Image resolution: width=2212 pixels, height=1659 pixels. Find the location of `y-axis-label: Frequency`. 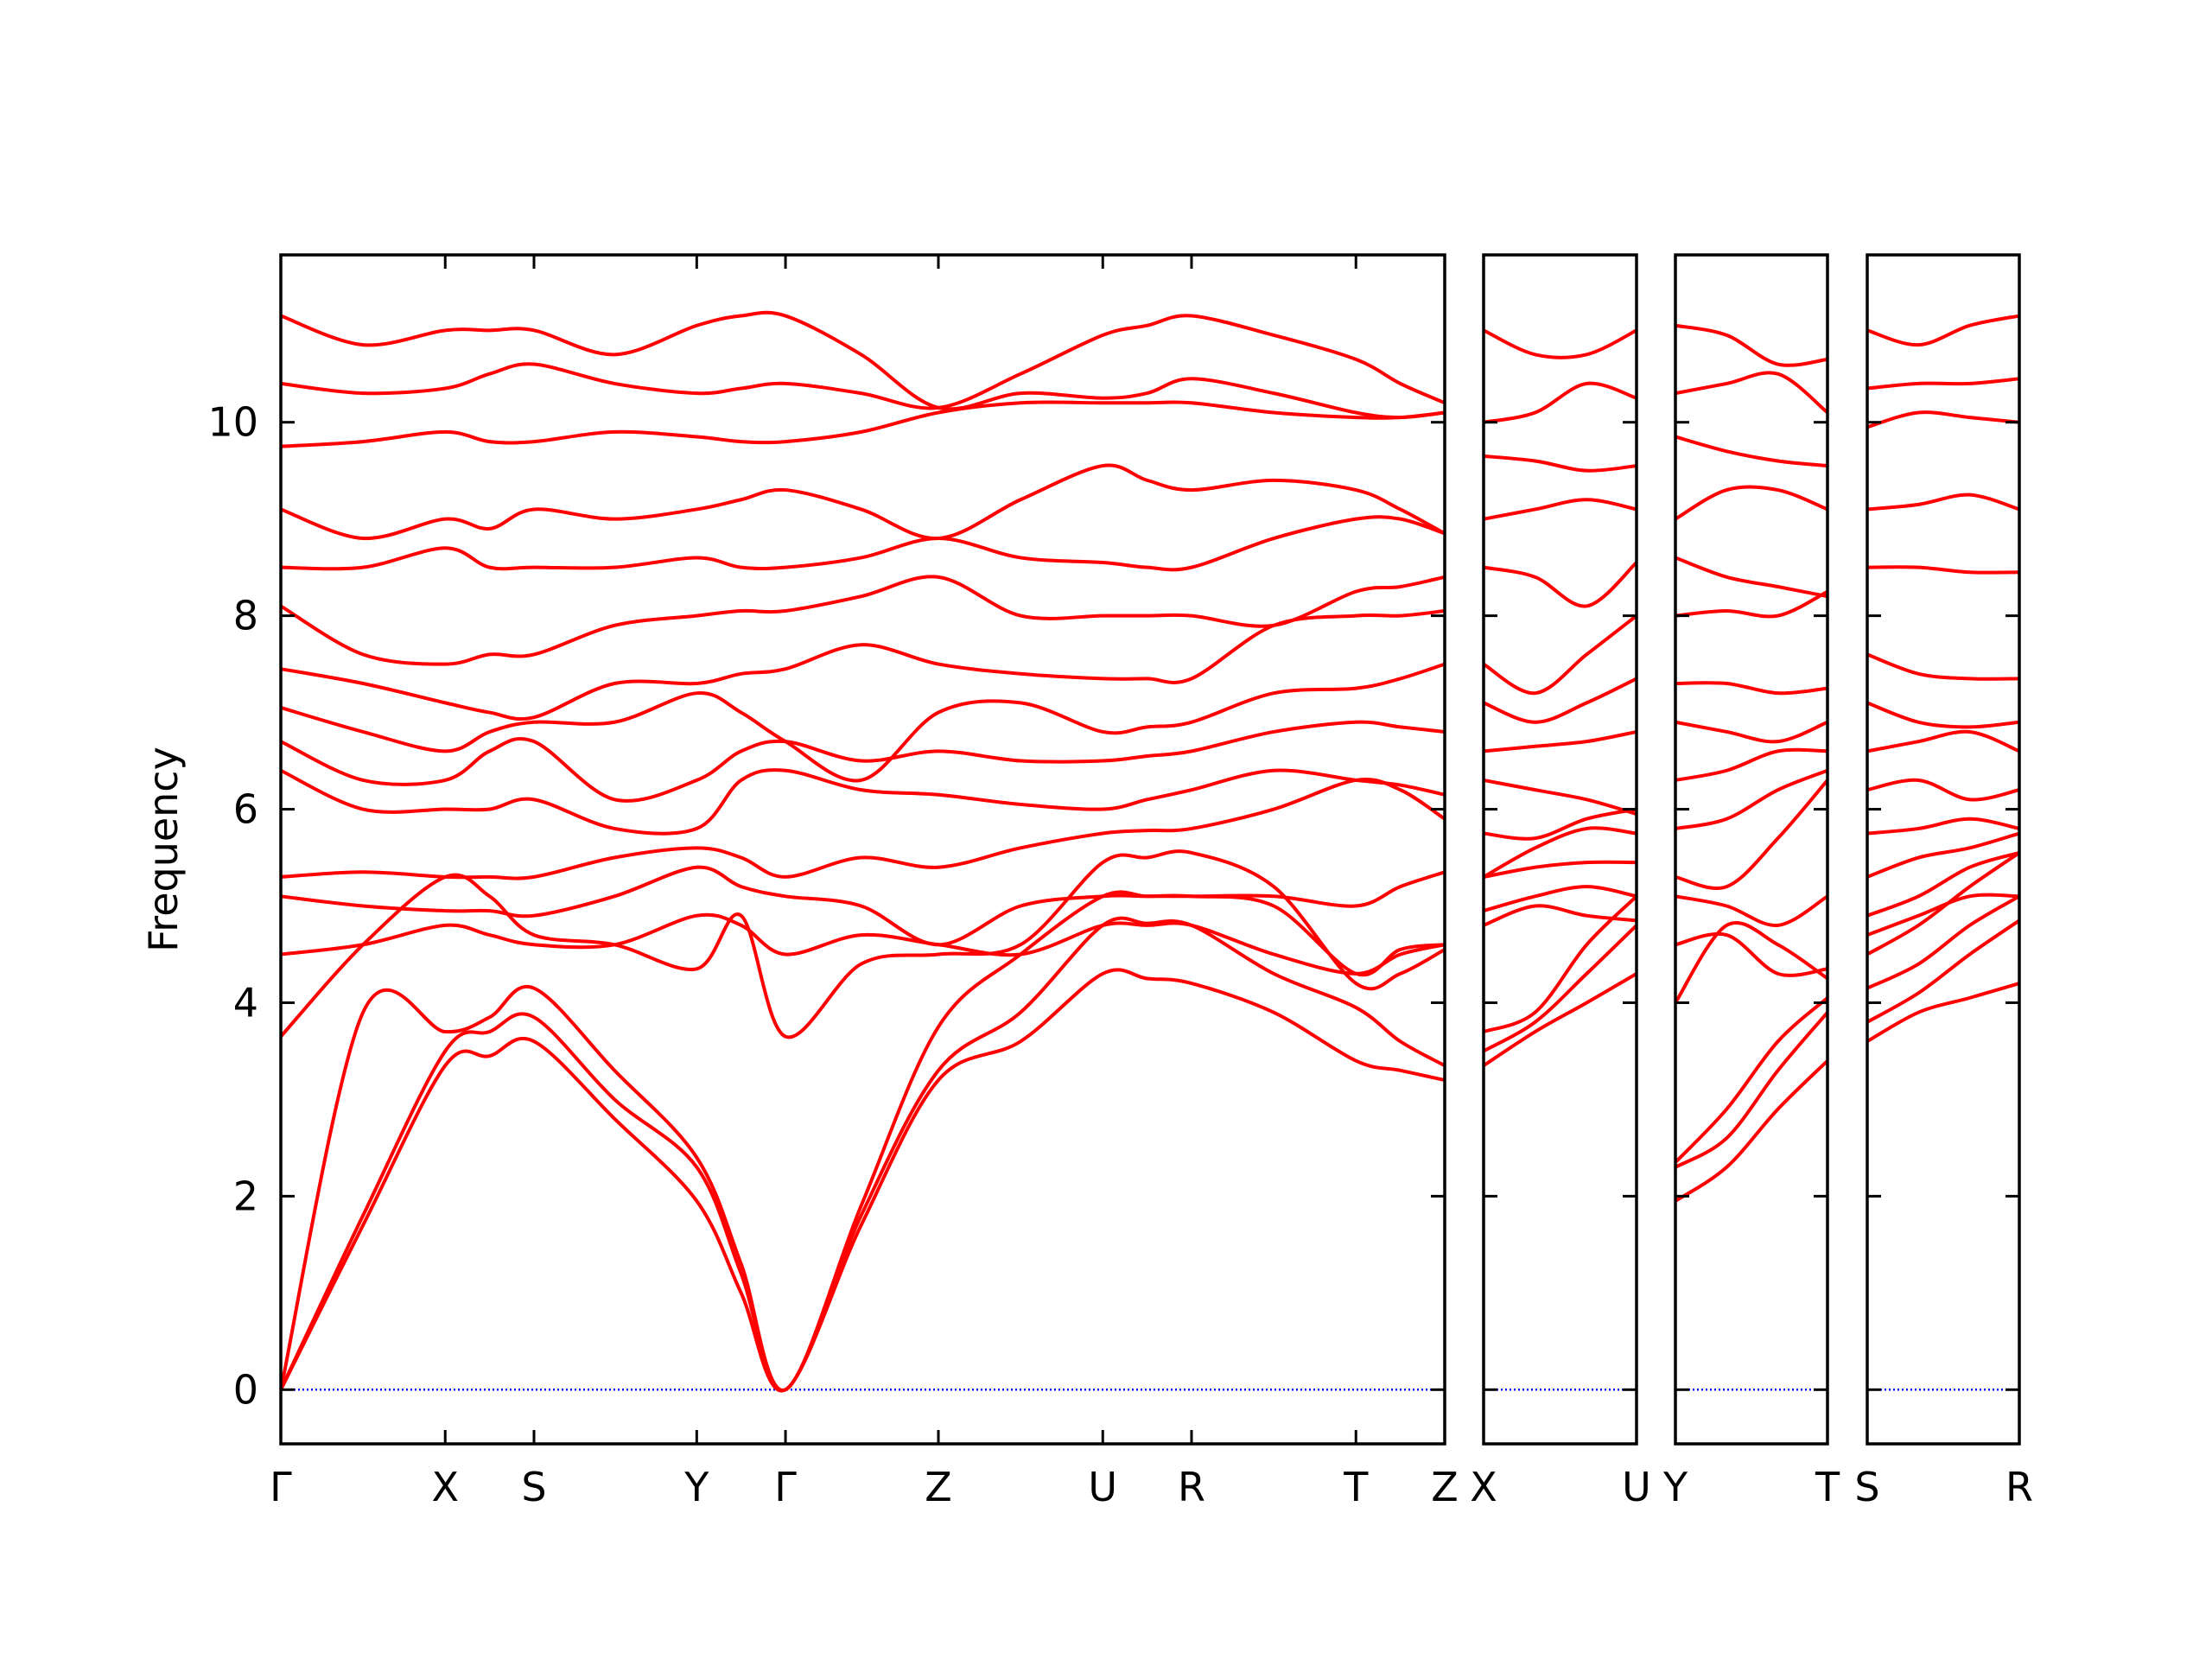

y-axis-label: Frequency is located at coordinates (163, 849).